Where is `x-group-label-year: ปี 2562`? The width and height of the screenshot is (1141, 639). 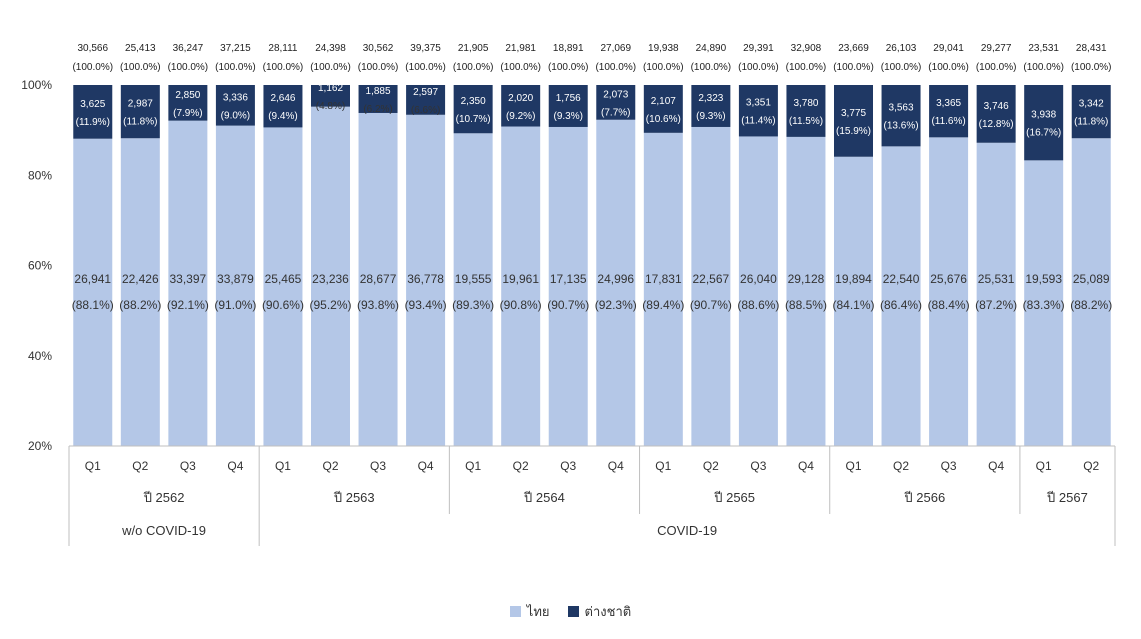 x-group-label-year: ปี 2562 is located at coordinates (164, 497).